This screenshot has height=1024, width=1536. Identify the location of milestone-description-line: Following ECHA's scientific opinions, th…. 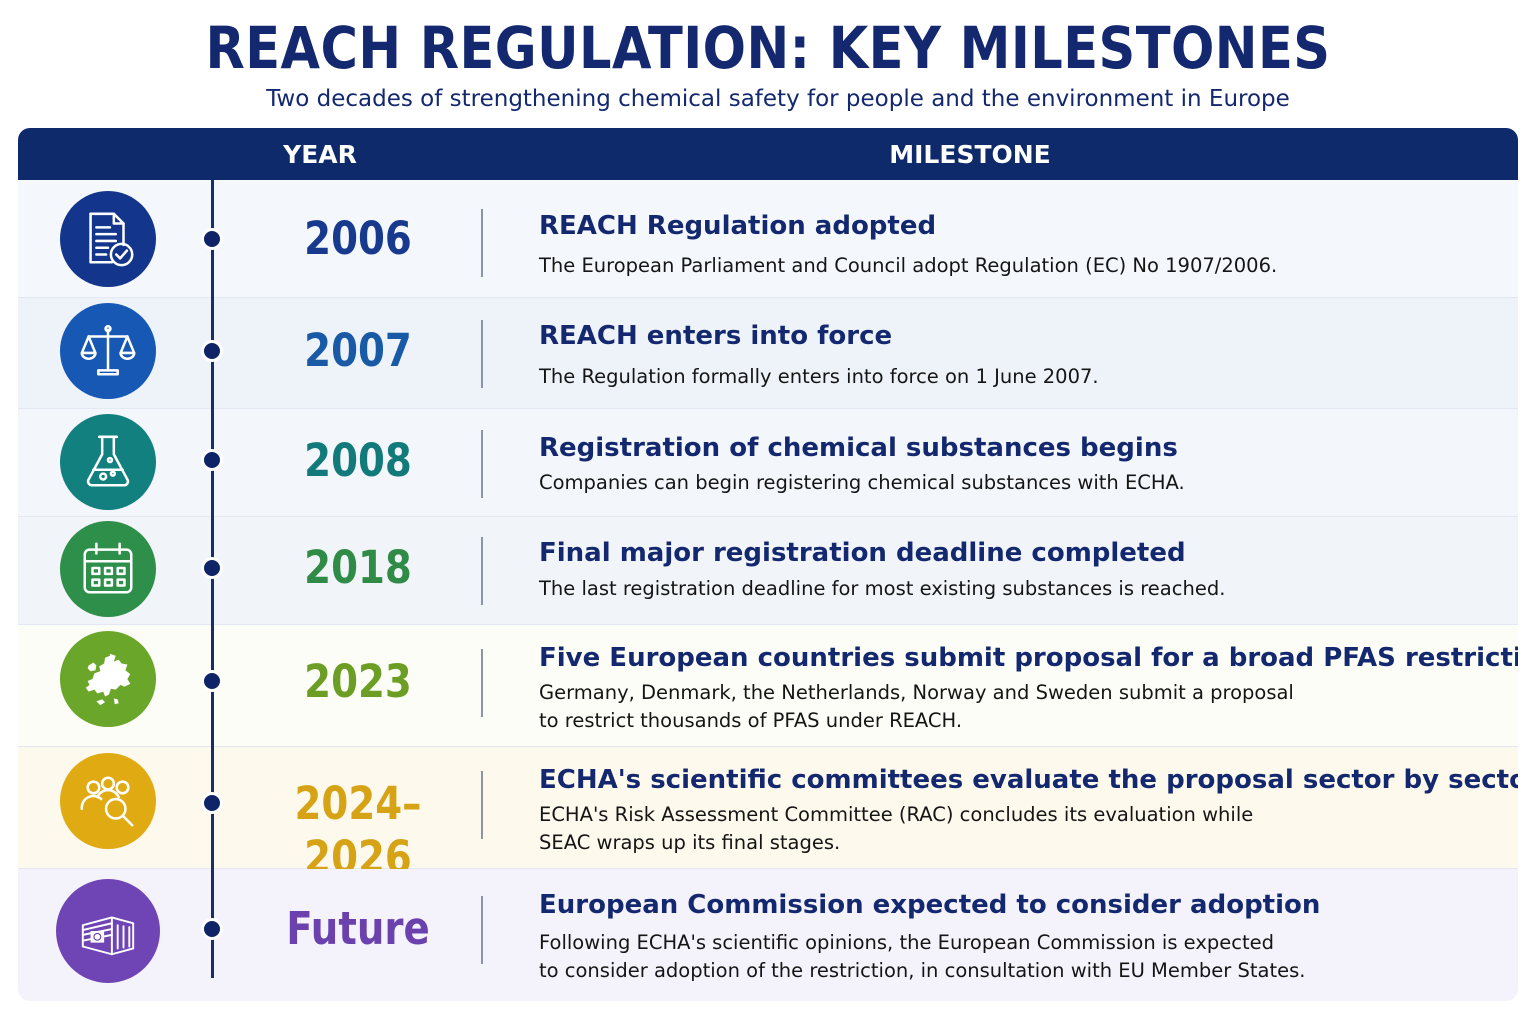
(906, 942).